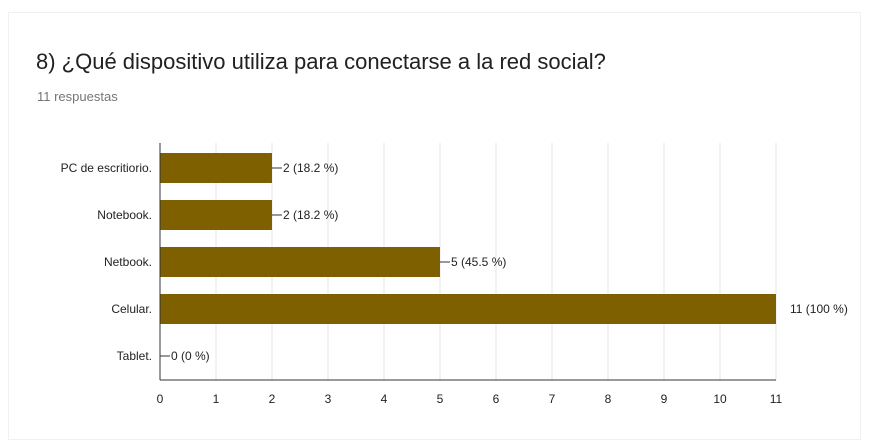 The image size is (869, 446). Describe the element at coordinates (272, 399) in the screenshot. I see `x-tick-label: 2` at that location.